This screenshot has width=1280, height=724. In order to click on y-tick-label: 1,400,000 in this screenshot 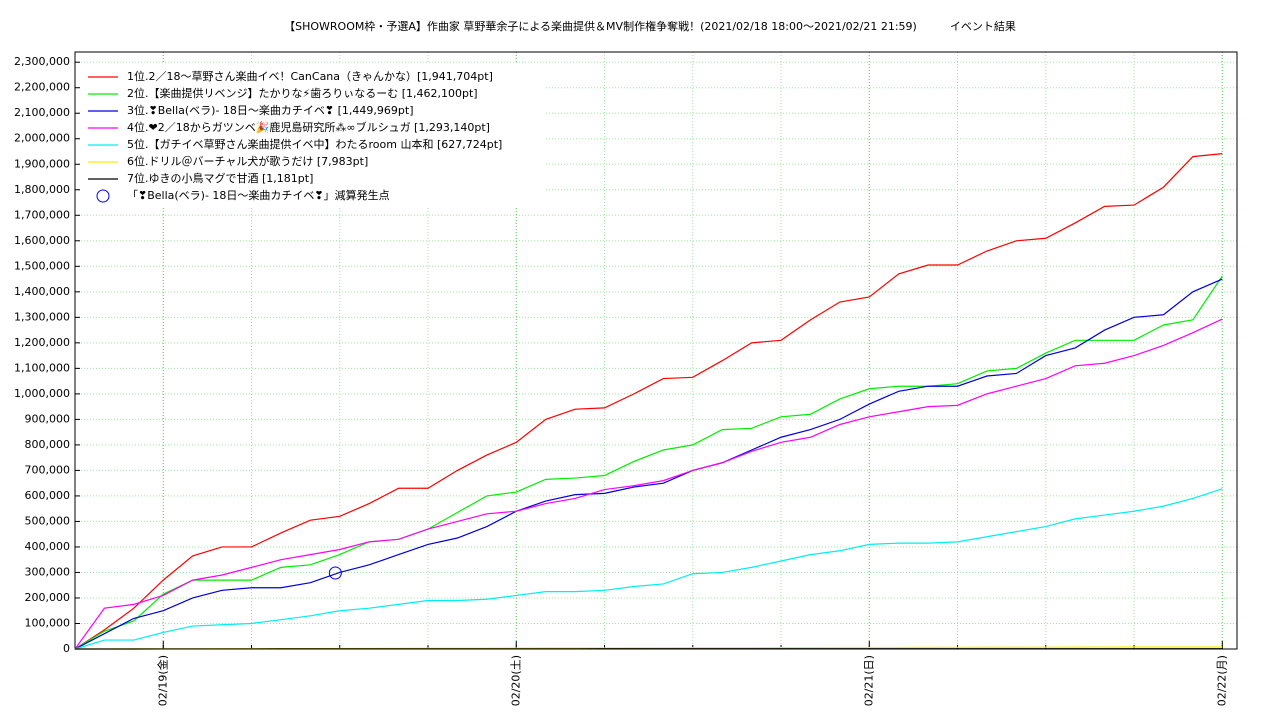, I will do `click(42, 291)`.